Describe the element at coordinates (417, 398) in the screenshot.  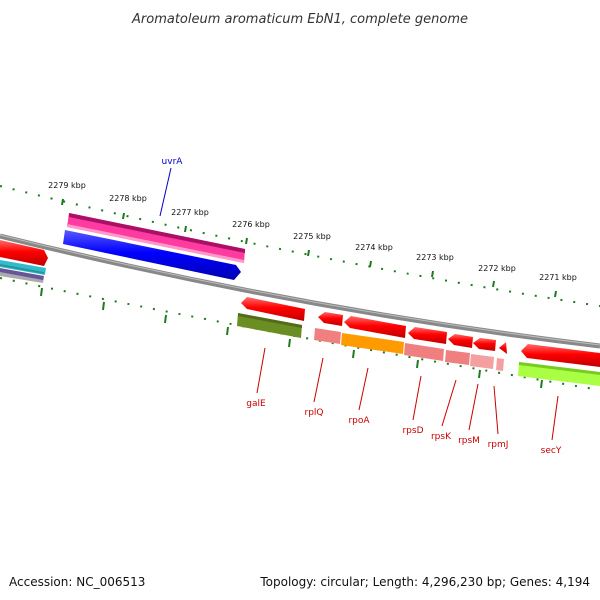
I see `rpsD-leader` at that location.